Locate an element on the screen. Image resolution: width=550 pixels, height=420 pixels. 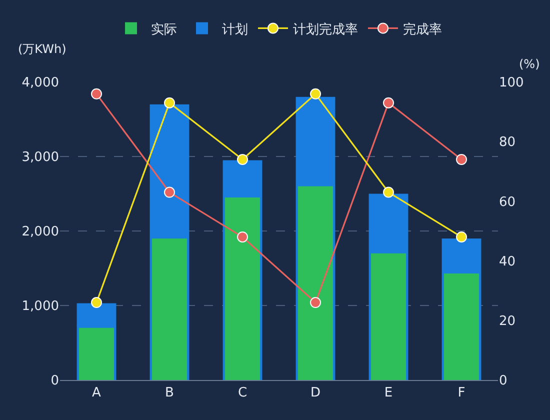
y-tick-label: 4,000 is located at coordinates (40, 83).